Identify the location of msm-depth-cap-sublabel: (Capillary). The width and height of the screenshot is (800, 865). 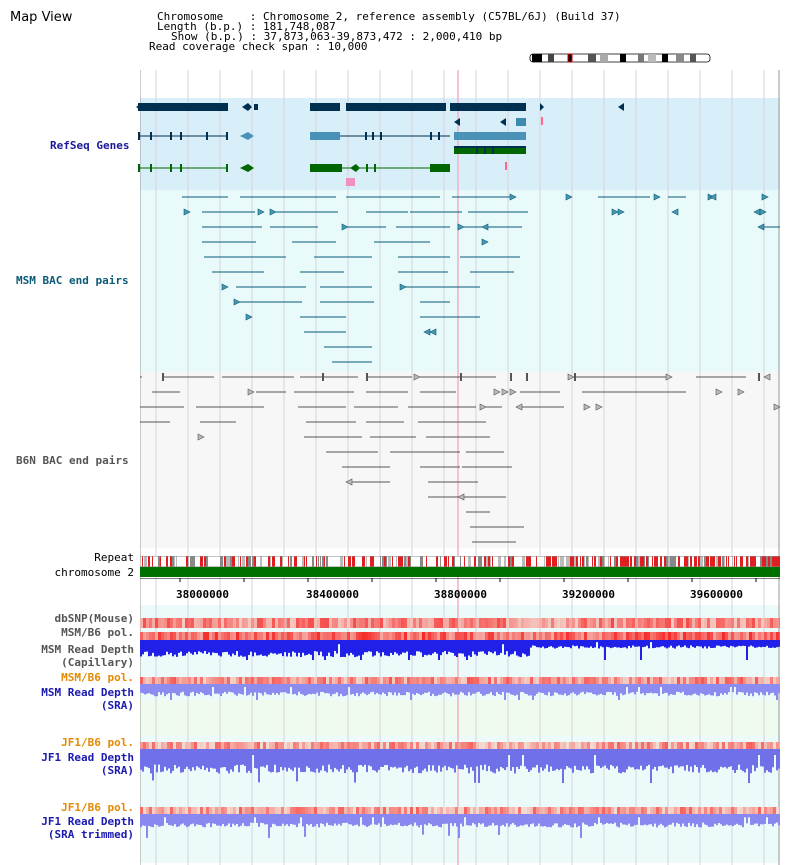
(97, 662).